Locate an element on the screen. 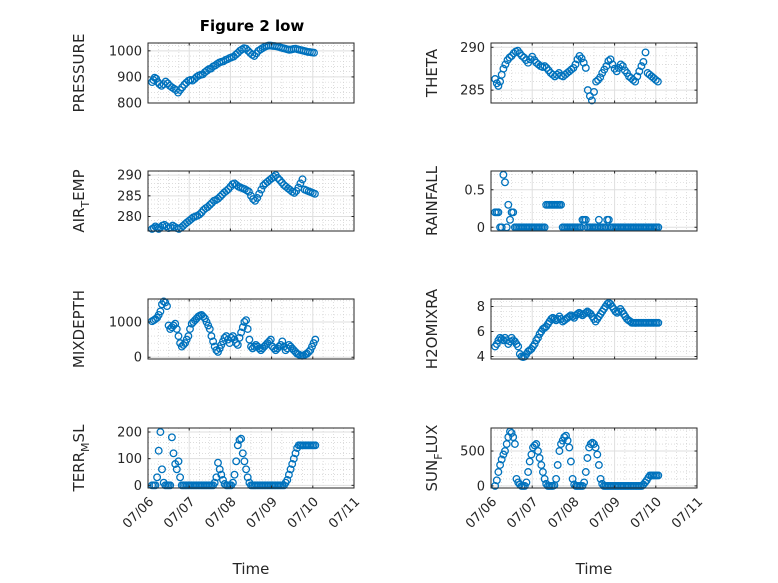  ylabel-subscript: M is located at coordinates (85, 447).